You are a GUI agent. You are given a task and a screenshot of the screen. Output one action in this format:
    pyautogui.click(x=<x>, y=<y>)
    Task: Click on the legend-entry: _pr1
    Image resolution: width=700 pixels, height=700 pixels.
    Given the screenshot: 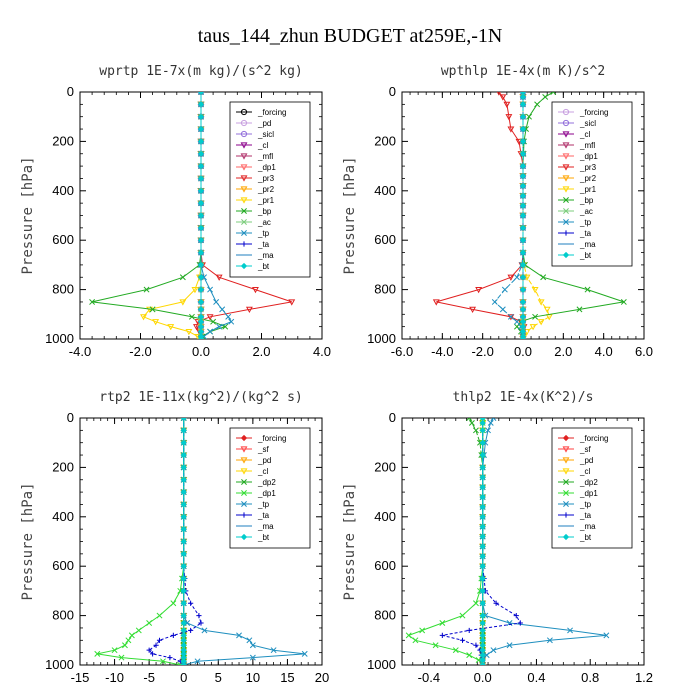 What is the action you would take?
    pyautogui.click(x=577, y=189)
    